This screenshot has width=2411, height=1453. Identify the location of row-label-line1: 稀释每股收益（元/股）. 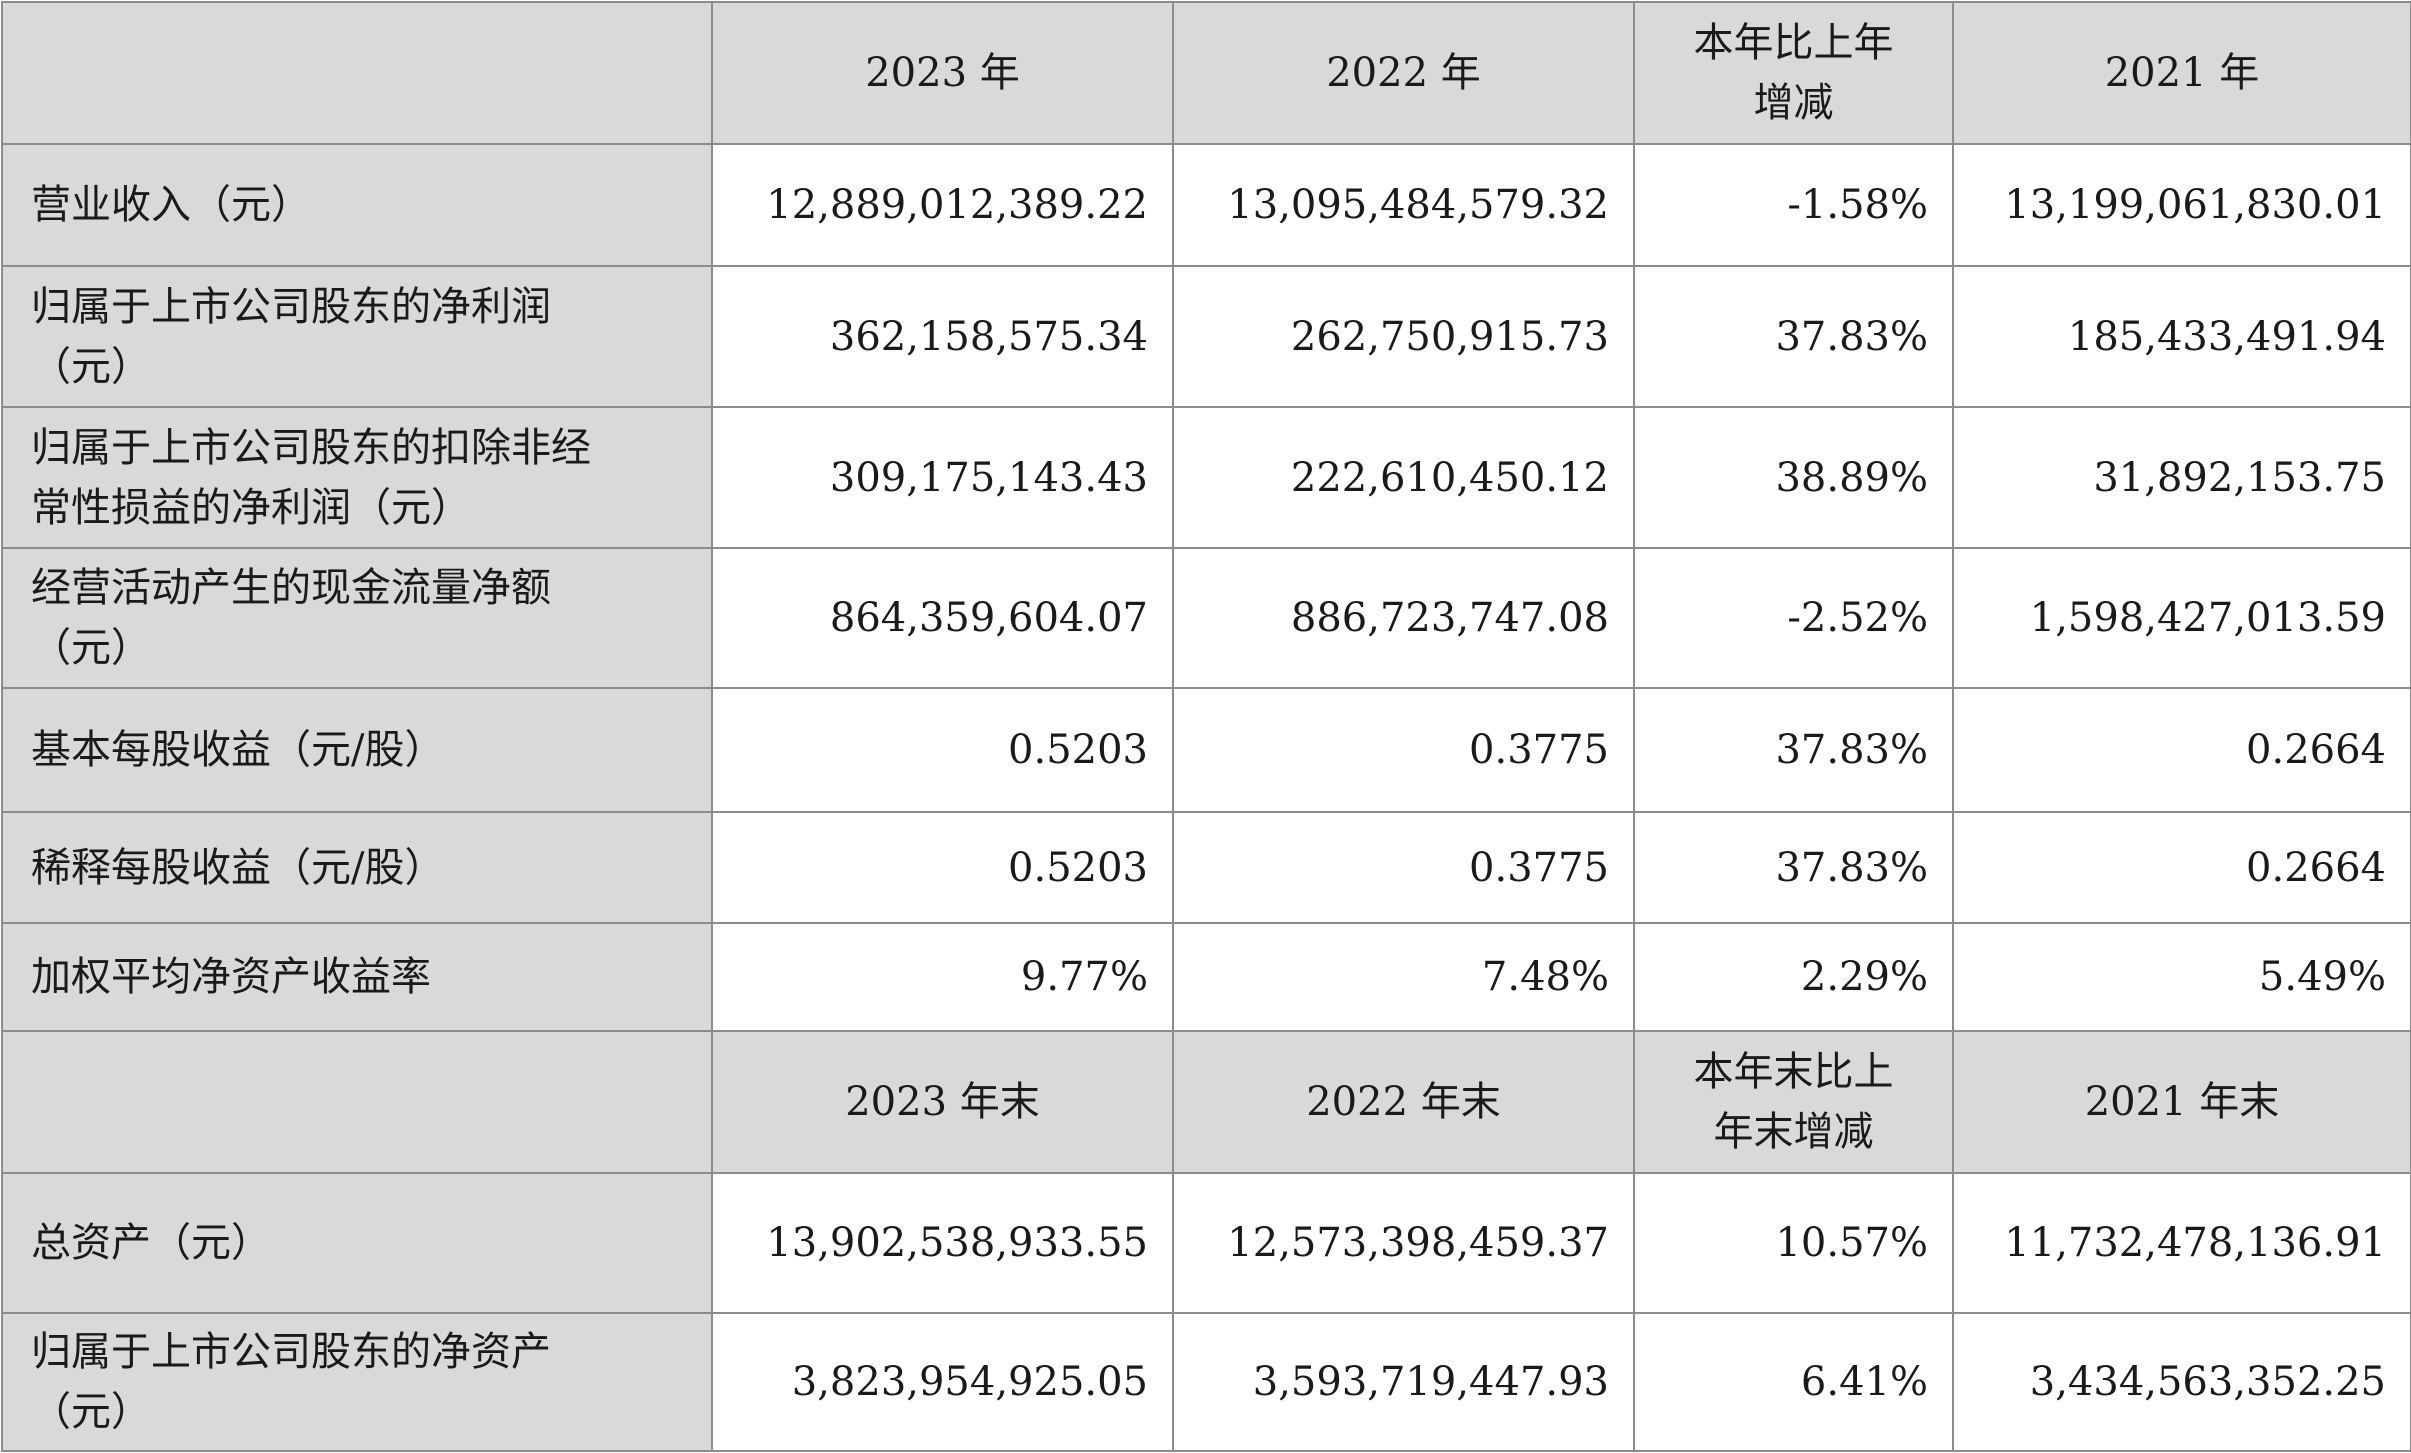
(238, 867).